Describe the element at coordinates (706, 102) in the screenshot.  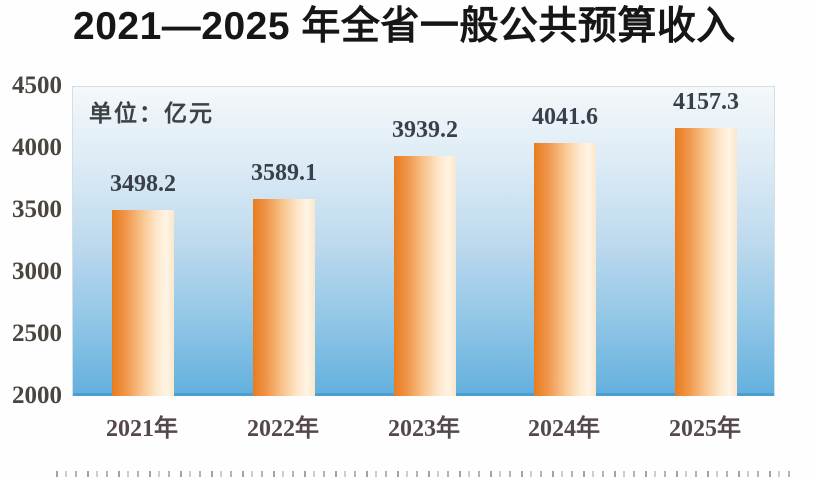
I see `bar-value-label: 4157.3` at that location.